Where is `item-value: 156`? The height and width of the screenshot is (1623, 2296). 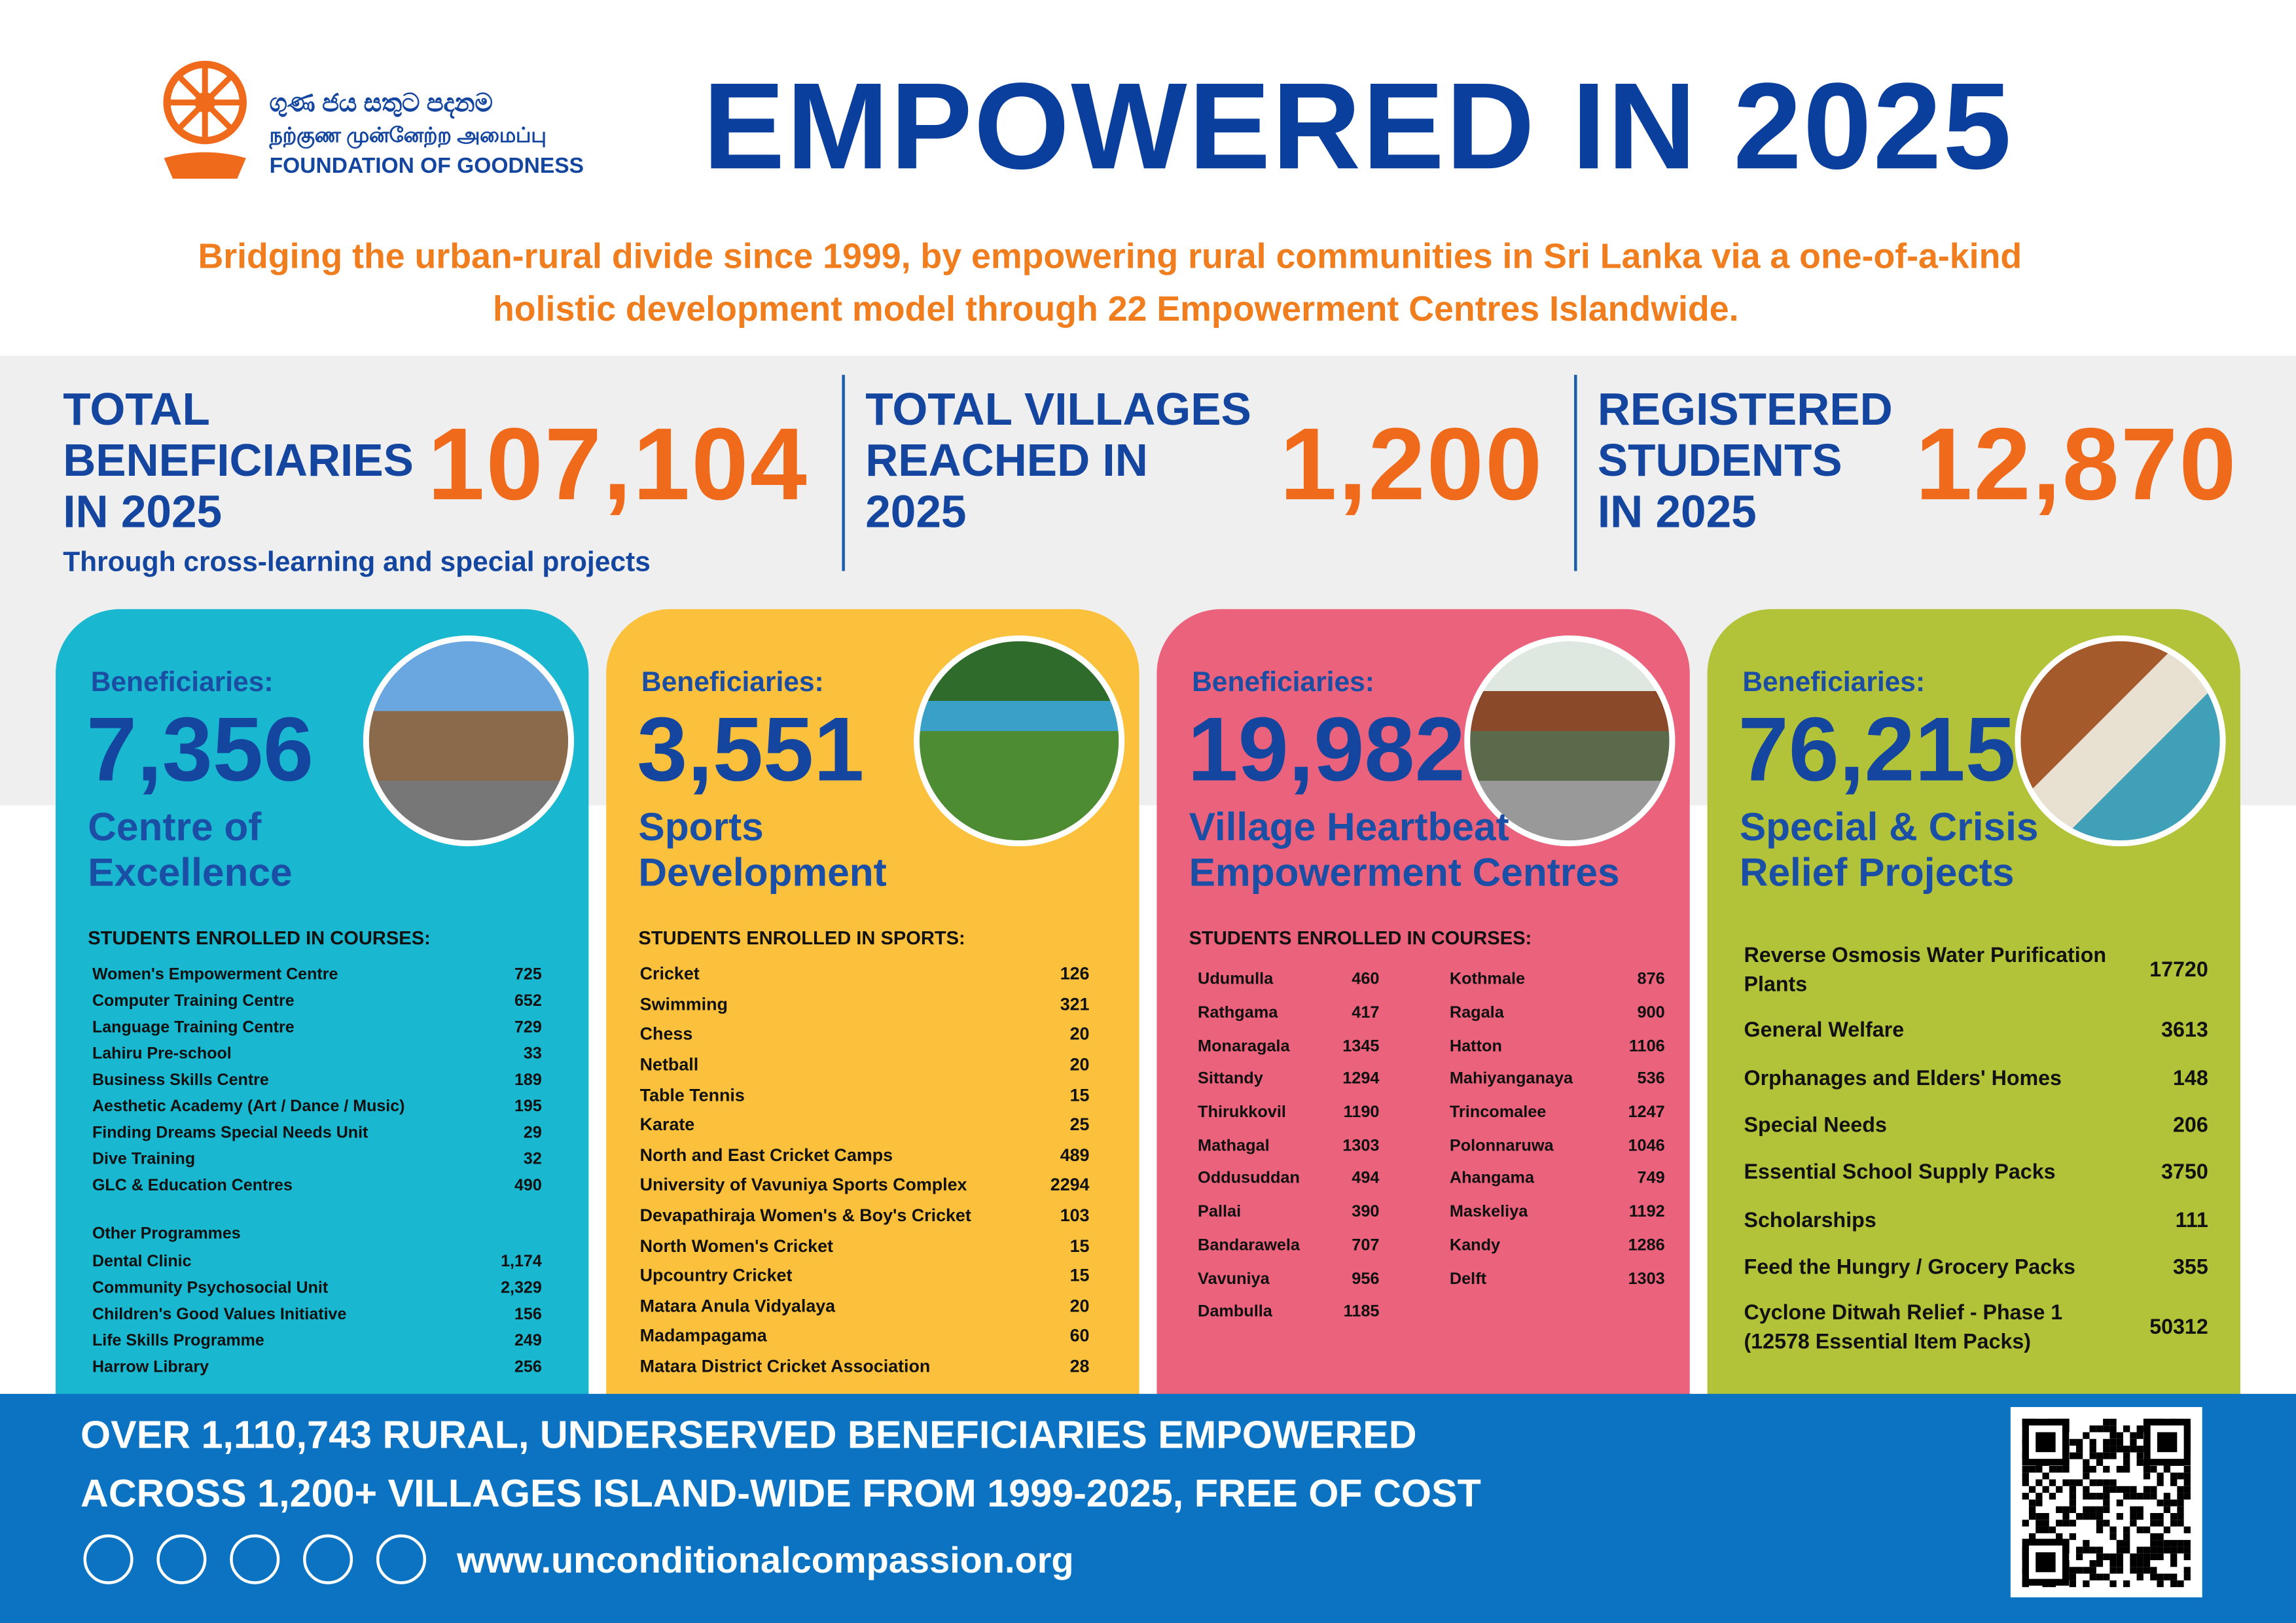 item-value: 156 is located at coordinates (528, 1315).